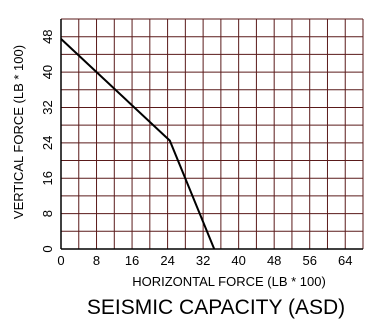 Image resolution: width=365 pixels, height=321 pixels. I want to click on x-tick-label: 64, so click(345, 260).